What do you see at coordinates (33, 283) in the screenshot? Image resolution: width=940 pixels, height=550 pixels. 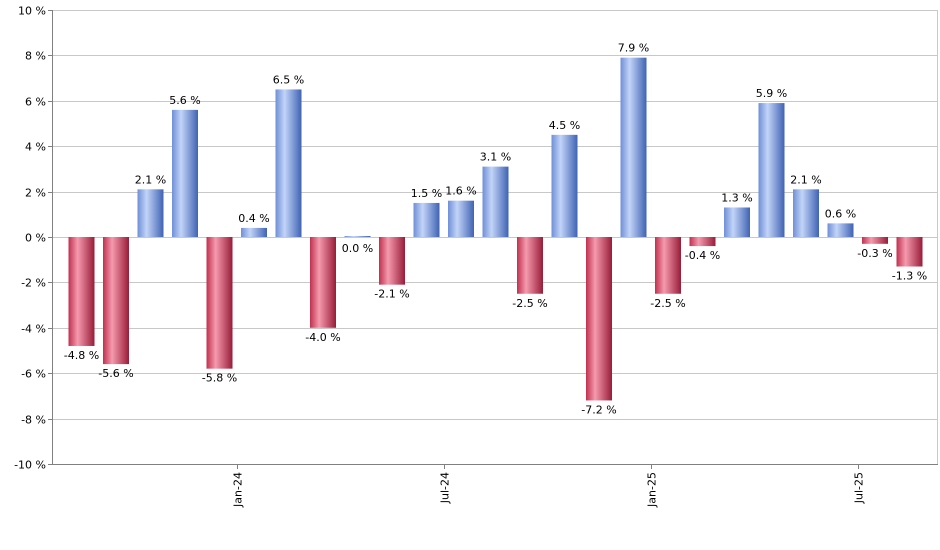 I see `y-tick-label: -2 %` at bounding box center [33, 283].